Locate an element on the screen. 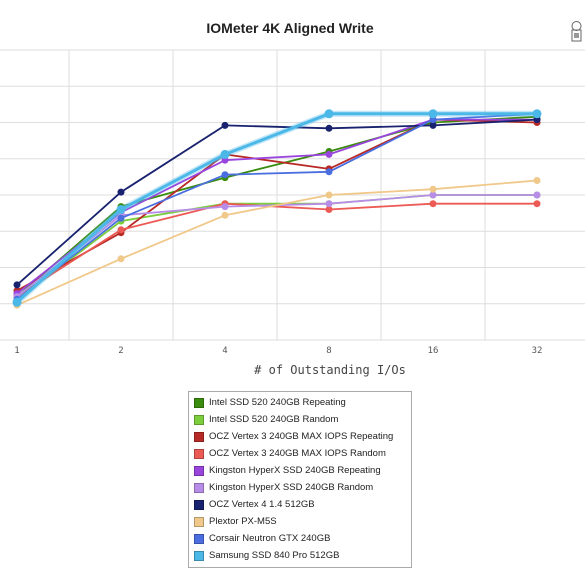 This screenshot has height=585, width=585. legend-item: Samsung SSD 840 Pro 512GB is located at coordinates (300, 555).